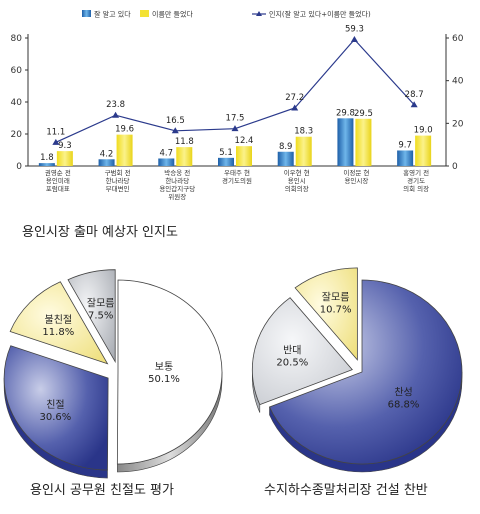  I want to click on bar-known-value: 4.2, so click(107, 154).